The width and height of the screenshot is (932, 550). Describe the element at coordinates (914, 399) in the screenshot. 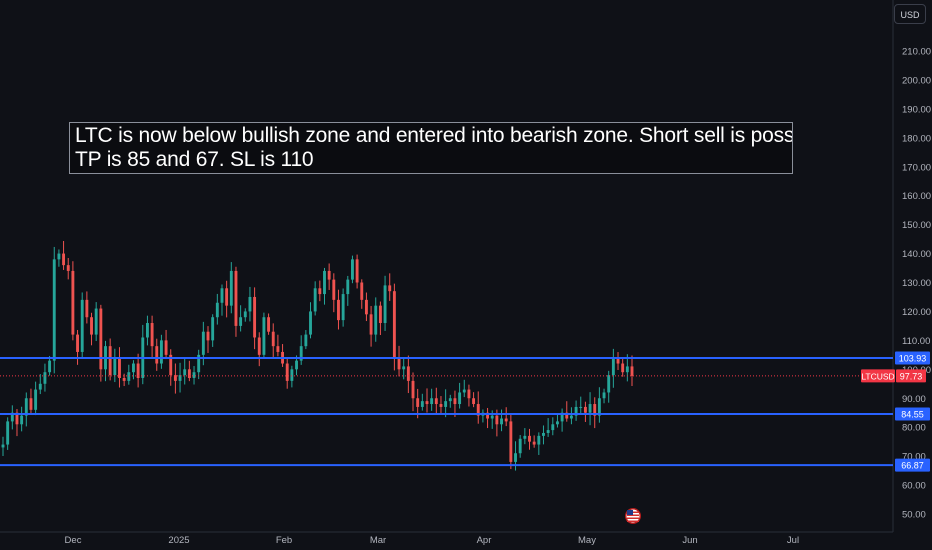

I see `y-tick-label: 90.00` at that location.